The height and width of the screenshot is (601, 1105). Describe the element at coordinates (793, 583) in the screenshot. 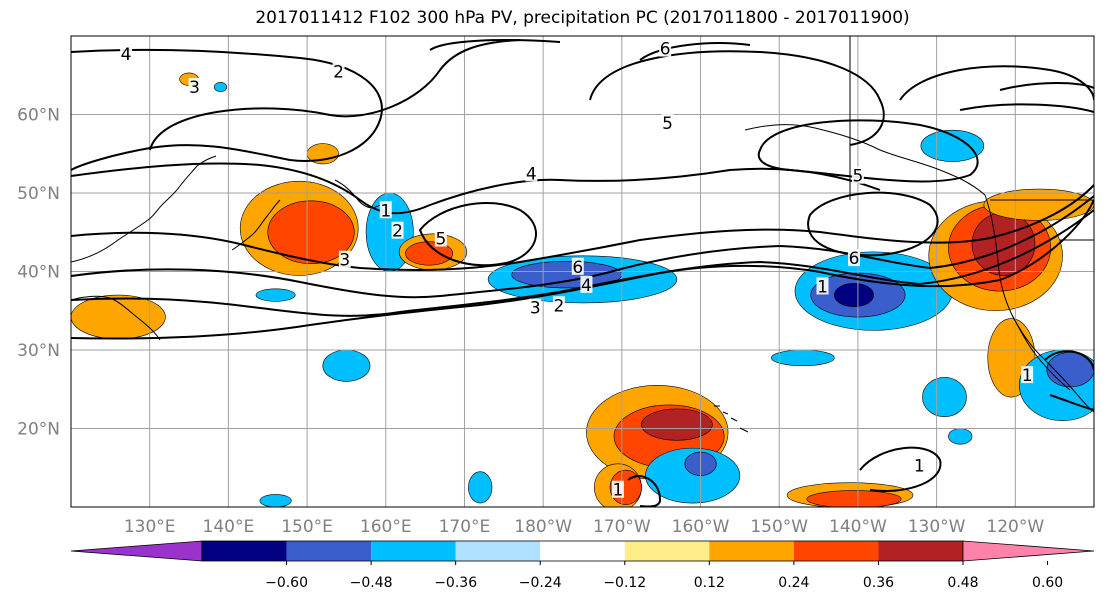

I see `colorbar-tick-label: 0.24` at that location.